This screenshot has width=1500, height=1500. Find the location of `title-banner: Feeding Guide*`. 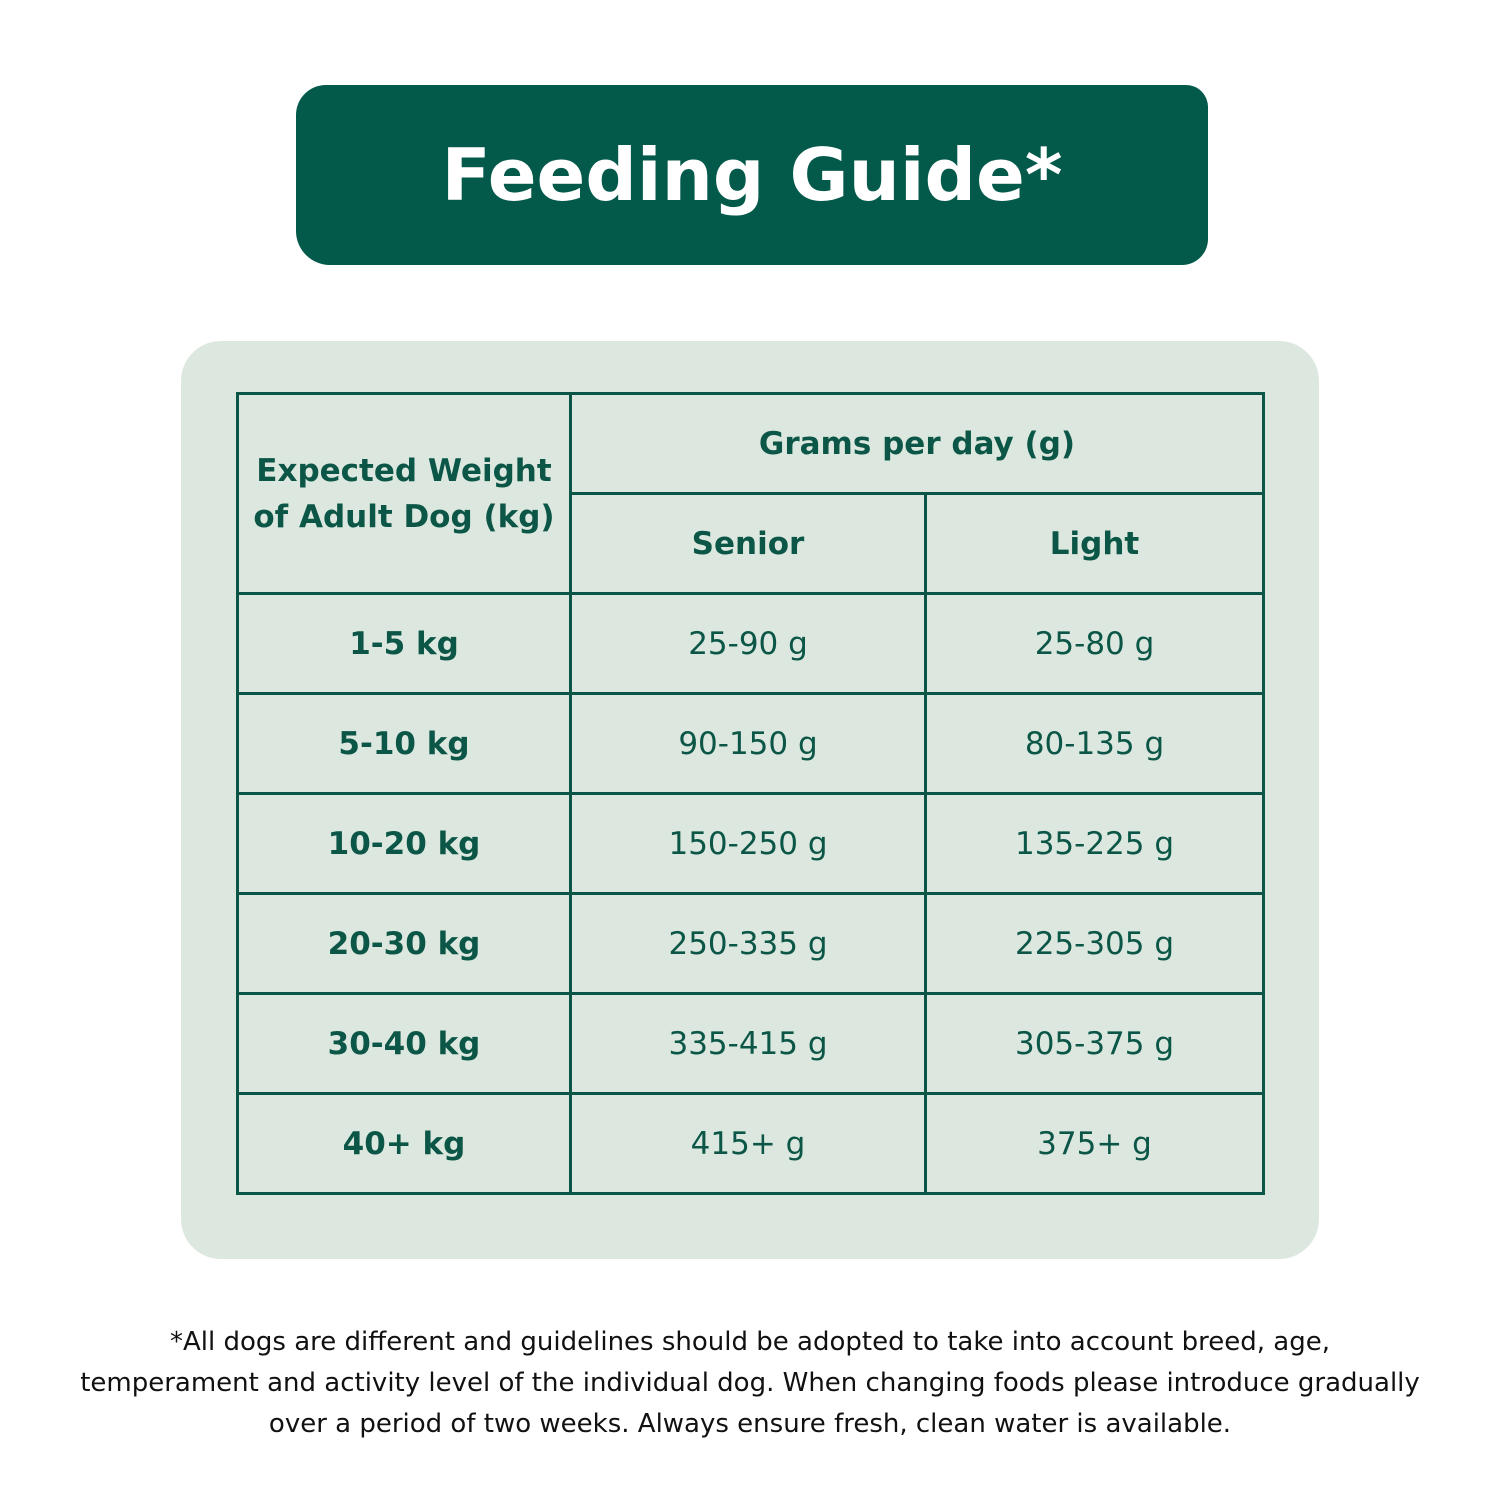

title-banner: Feeding Guide* is located at coordinates (752, 175).